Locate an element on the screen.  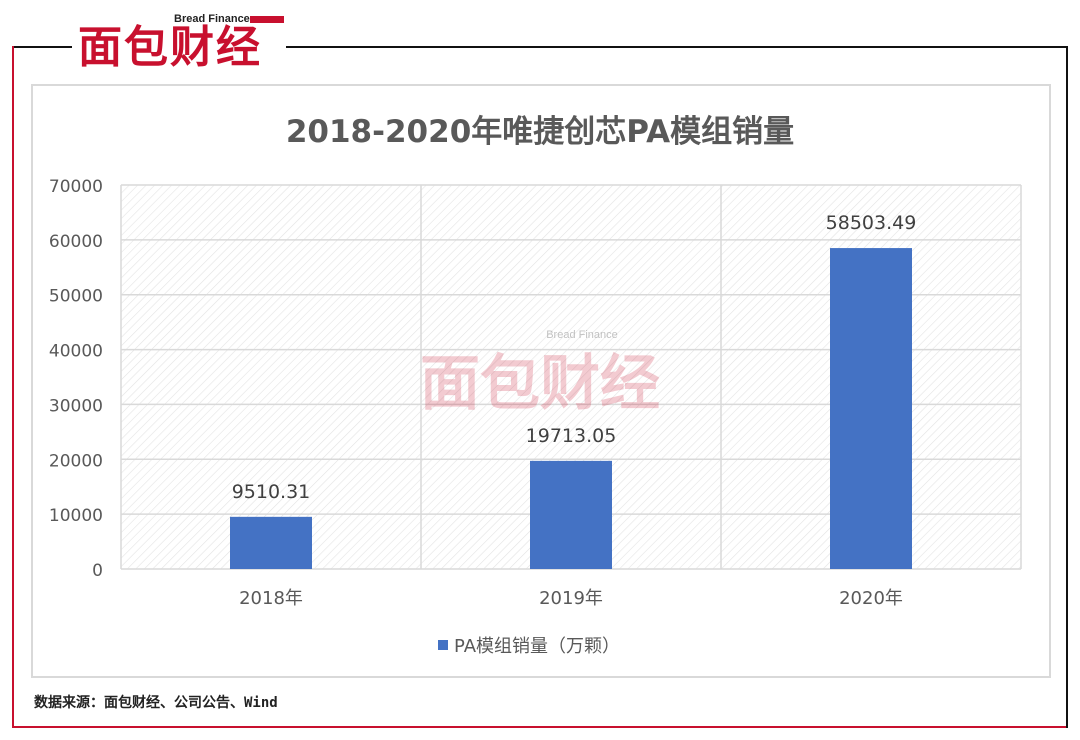
logo-text: 面包财经 is located at coordinates (170, 47).